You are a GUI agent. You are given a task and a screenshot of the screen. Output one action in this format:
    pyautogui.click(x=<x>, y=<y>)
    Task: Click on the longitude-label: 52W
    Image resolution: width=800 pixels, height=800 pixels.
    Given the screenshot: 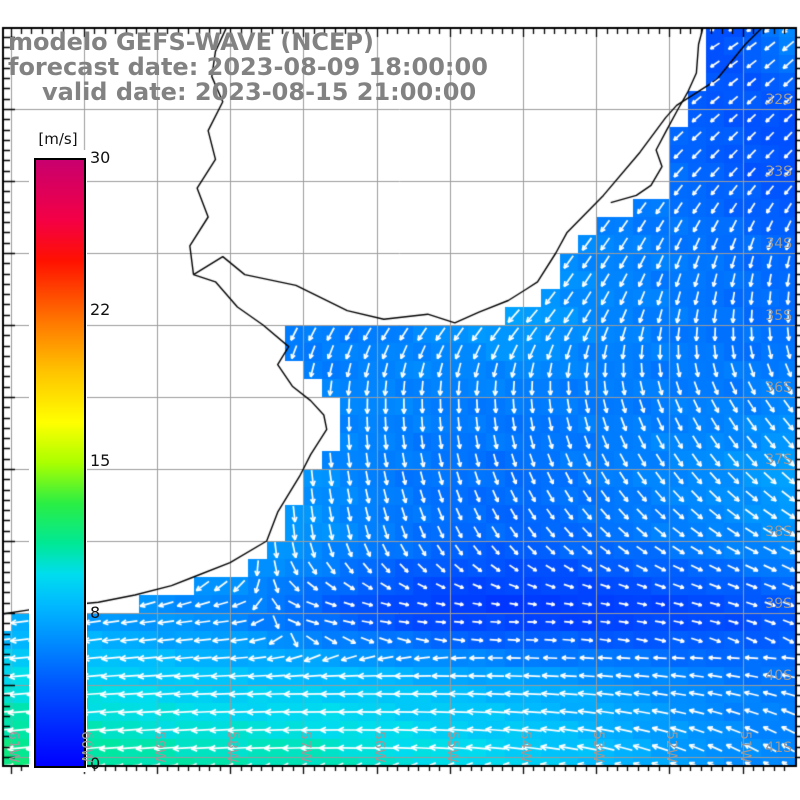 What is the action you would take?
    pyautogui.click(x=671, y=747)
    